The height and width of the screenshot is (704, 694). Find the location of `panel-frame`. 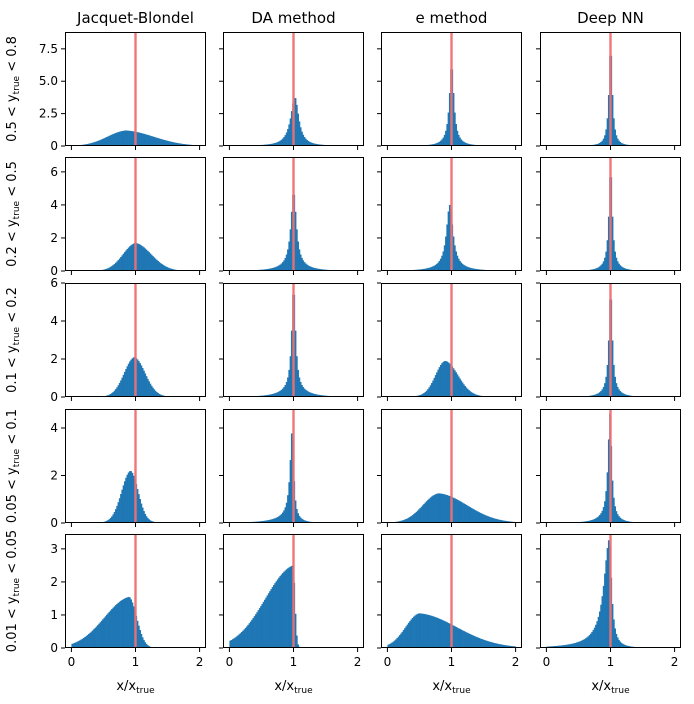

panel-frame is located at coordinates (451, 340).